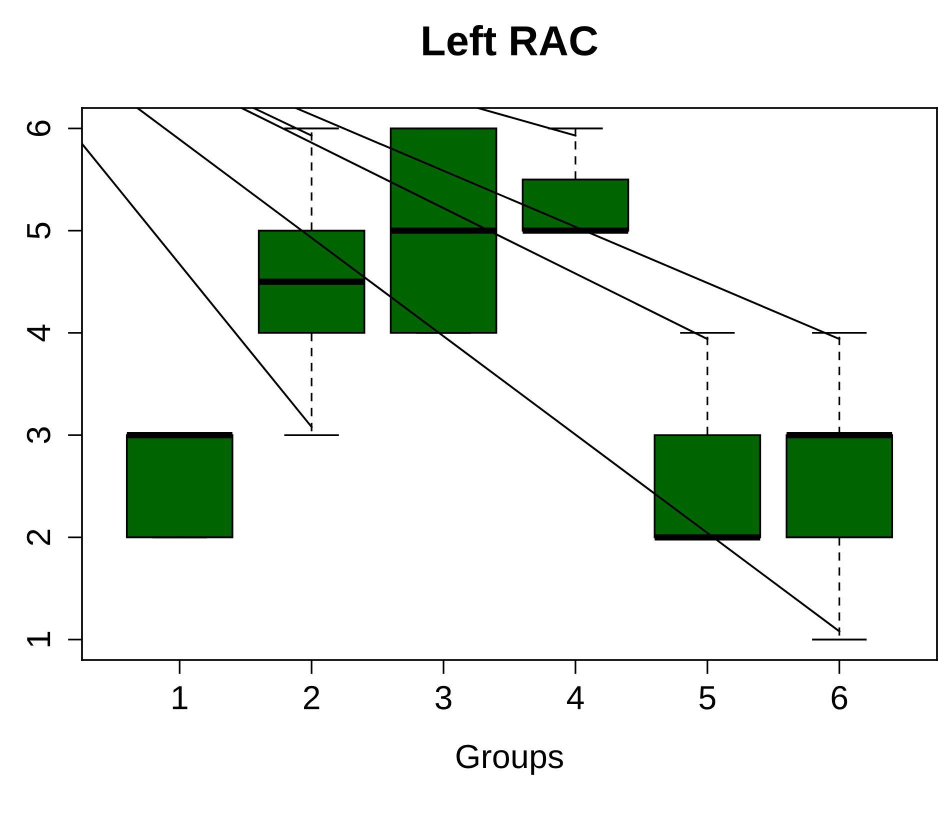  Describe the element at coordinates (38, 639) in the screenshot. I see `y-tick-label: 1` at that location.